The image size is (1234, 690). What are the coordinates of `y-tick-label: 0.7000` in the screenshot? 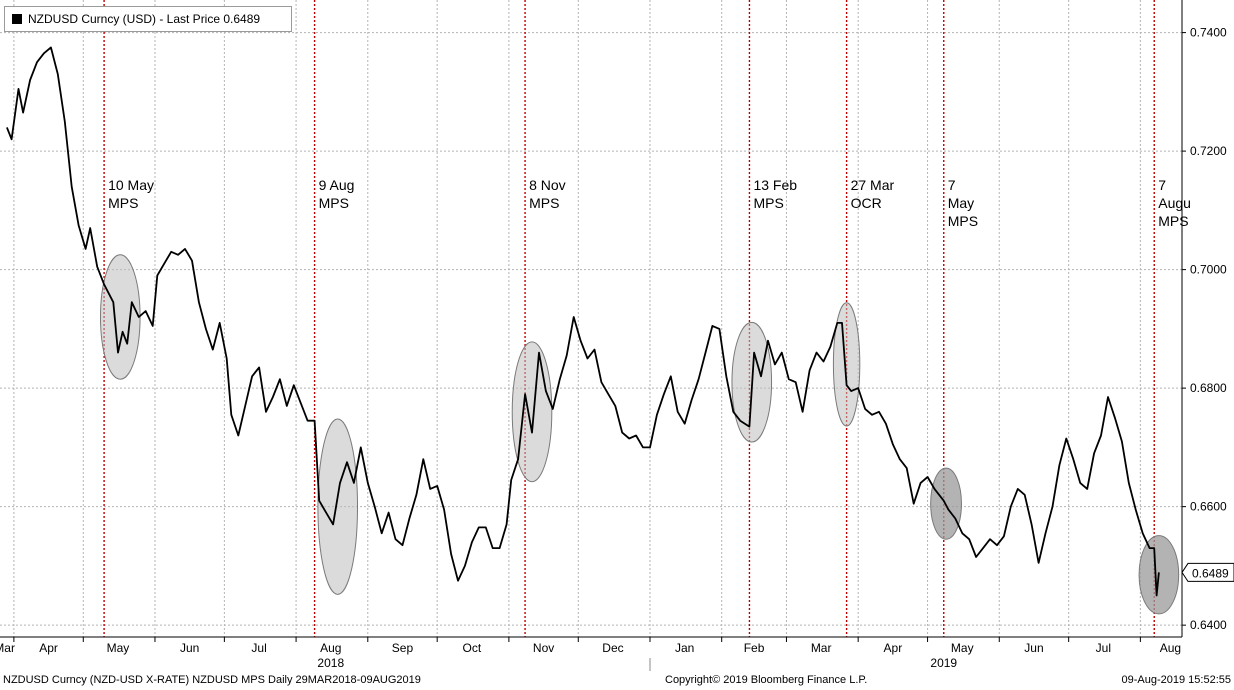 It's located at (1208, 270).